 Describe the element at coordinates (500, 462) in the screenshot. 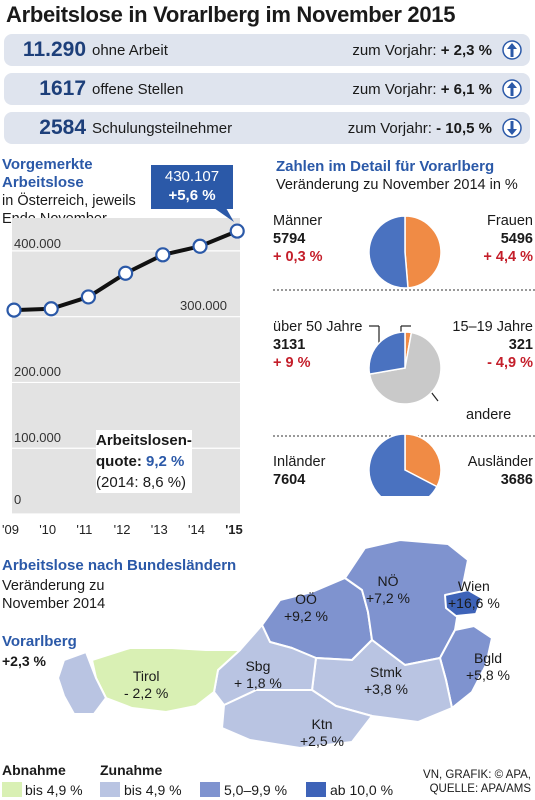

I see `pie3-right-label: Ausländer` at that location.